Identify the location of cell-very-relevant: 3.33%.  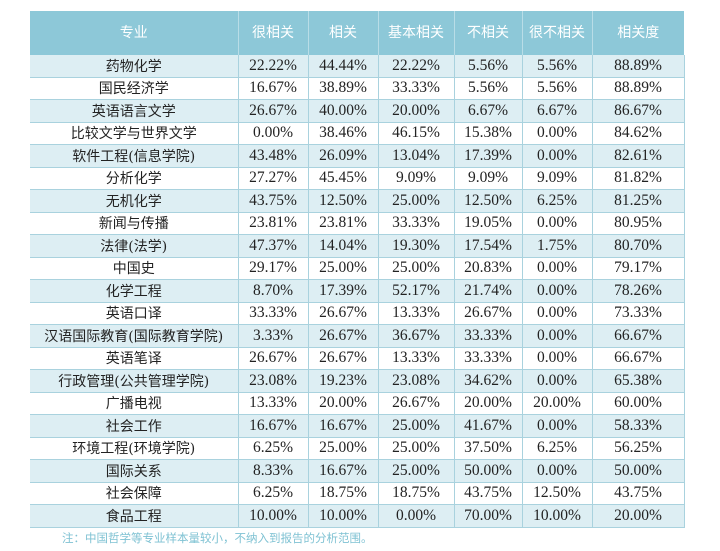
(273, 336).